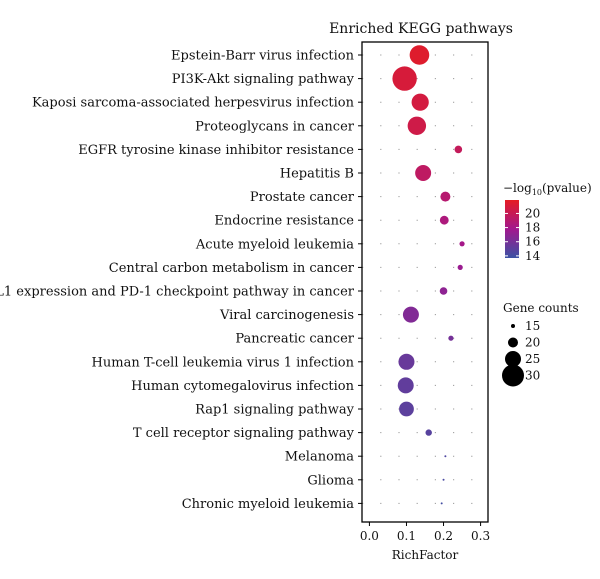 The image size is (600, 579). I want to click on y-label-8: Endocrine resistance, so click(284, 221).